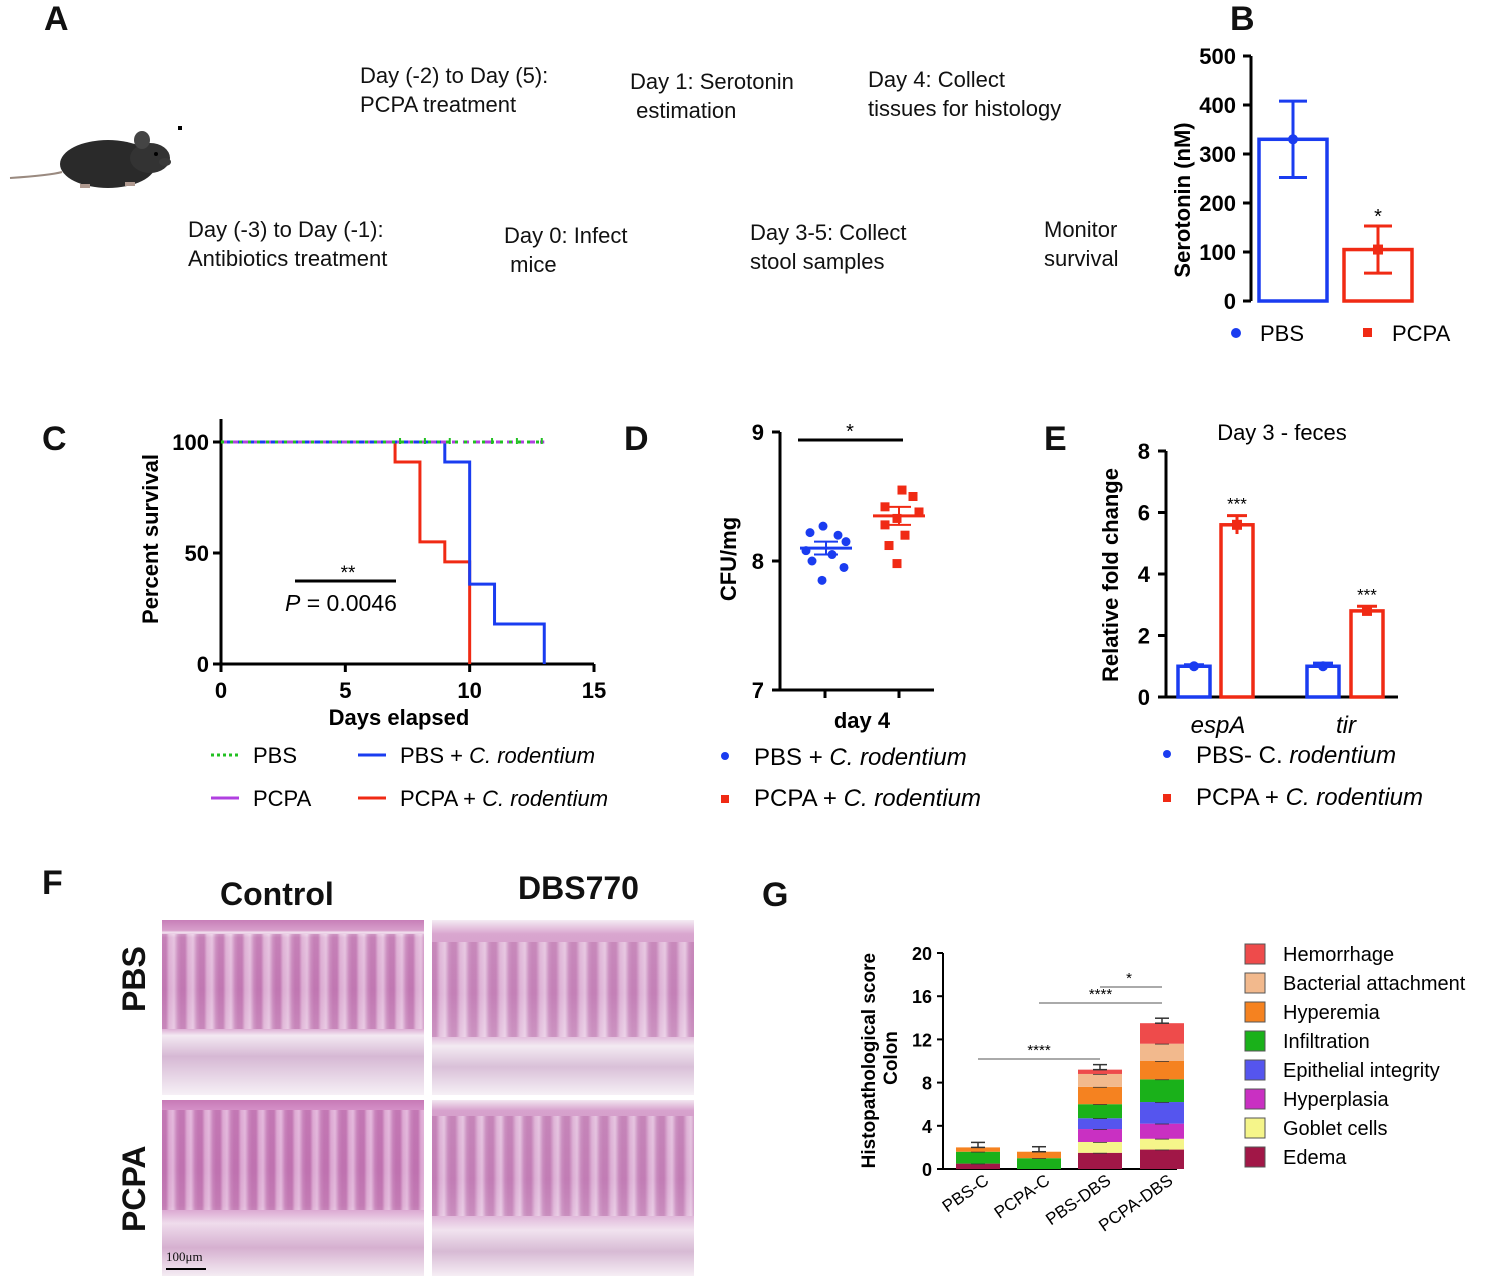 The image size is (1500, 1283). I want to click on chart-g-legend-label: Edema, so click(1315, 1158).